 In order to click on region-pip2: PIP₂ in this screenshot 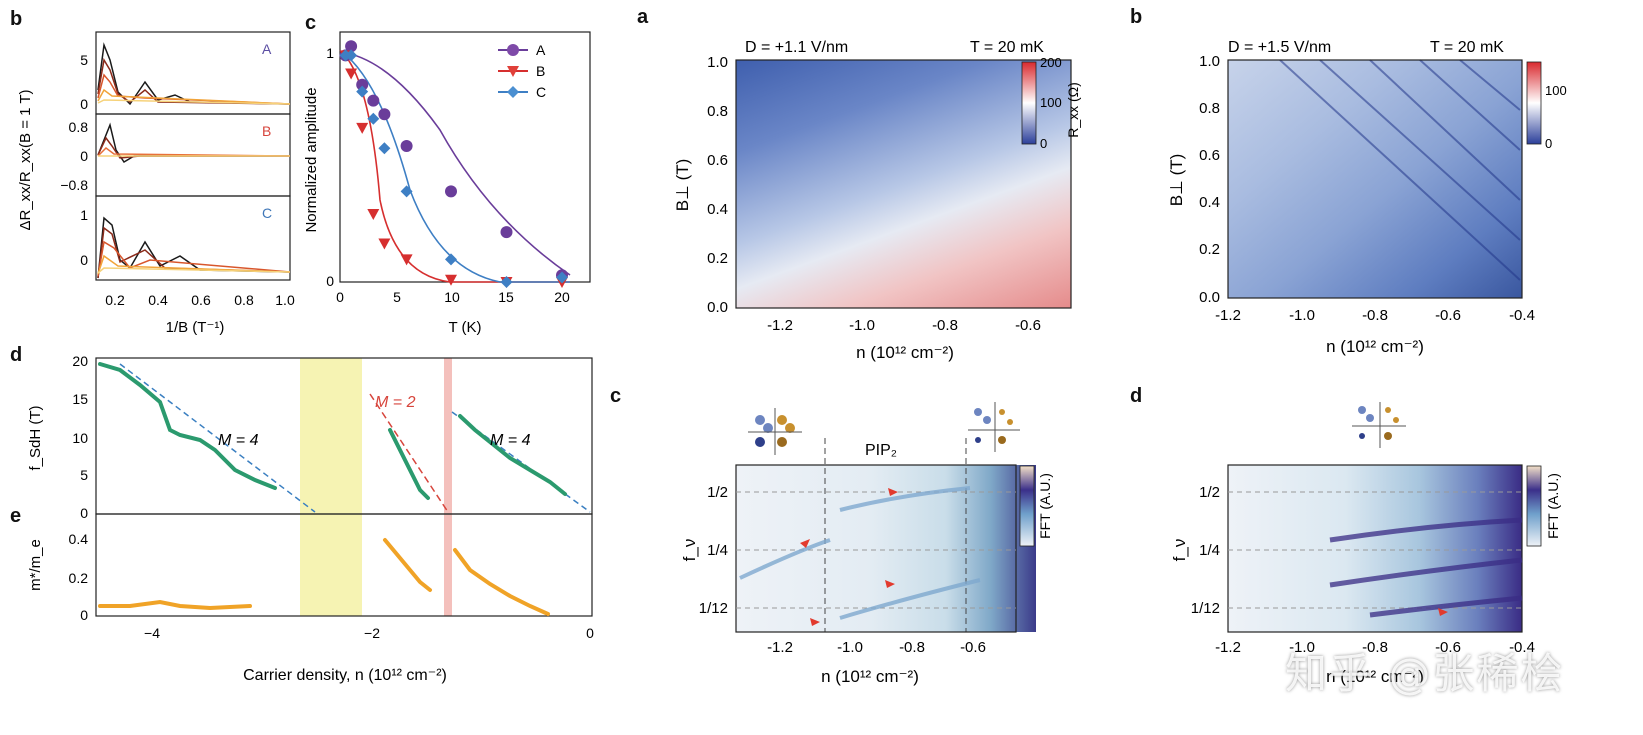, I will do `click(881, 450)`.